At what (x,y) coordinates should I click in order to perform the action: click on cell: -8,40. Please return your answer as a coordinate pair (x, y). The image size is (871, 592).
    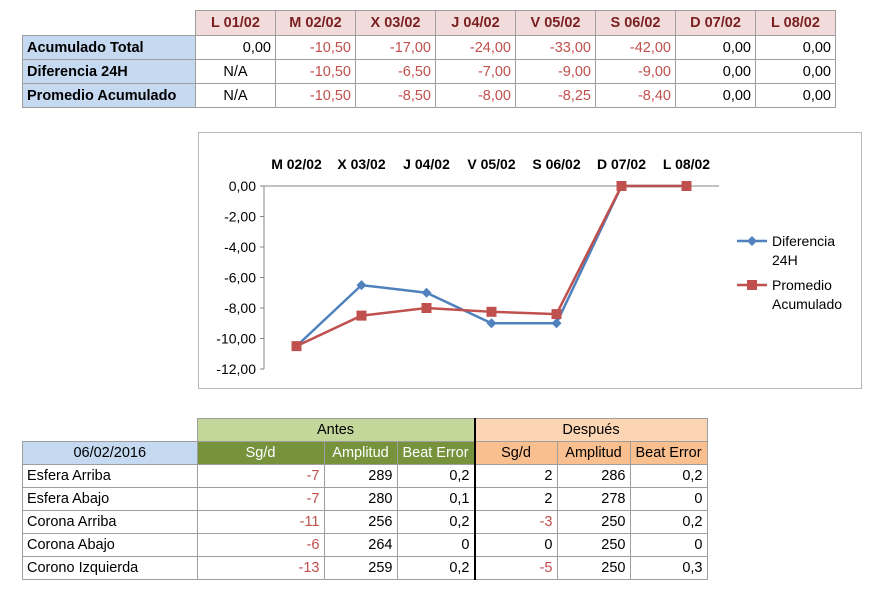
    Looking at the image, I should click on (635, 95).